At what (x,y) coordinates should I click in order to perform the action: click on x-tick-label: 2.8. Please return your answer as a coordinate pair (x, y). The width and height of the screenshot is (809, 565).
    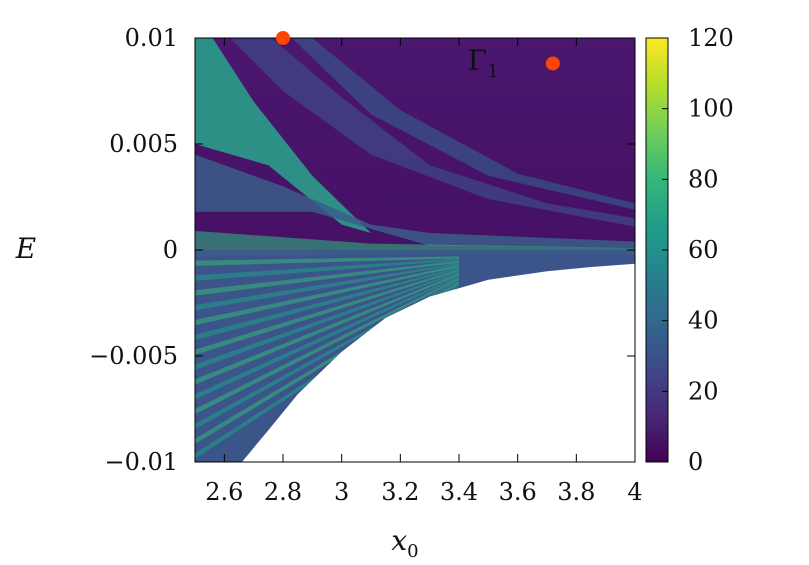
    Looking at the image, I should click on (283, 492).